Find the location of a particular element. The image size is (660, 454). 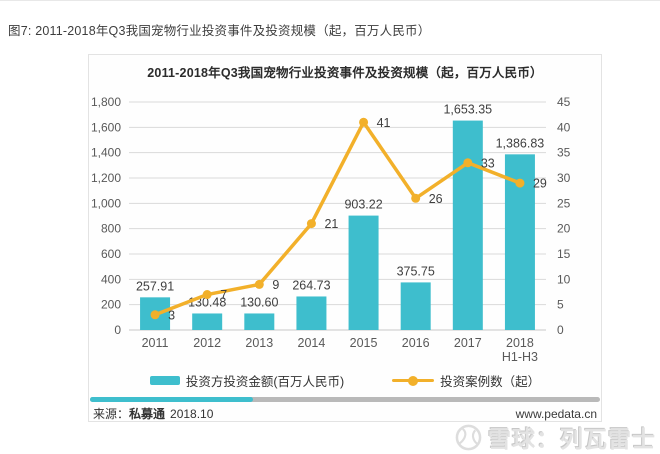

svg-text: 10 is located at coordinates (564, 279).